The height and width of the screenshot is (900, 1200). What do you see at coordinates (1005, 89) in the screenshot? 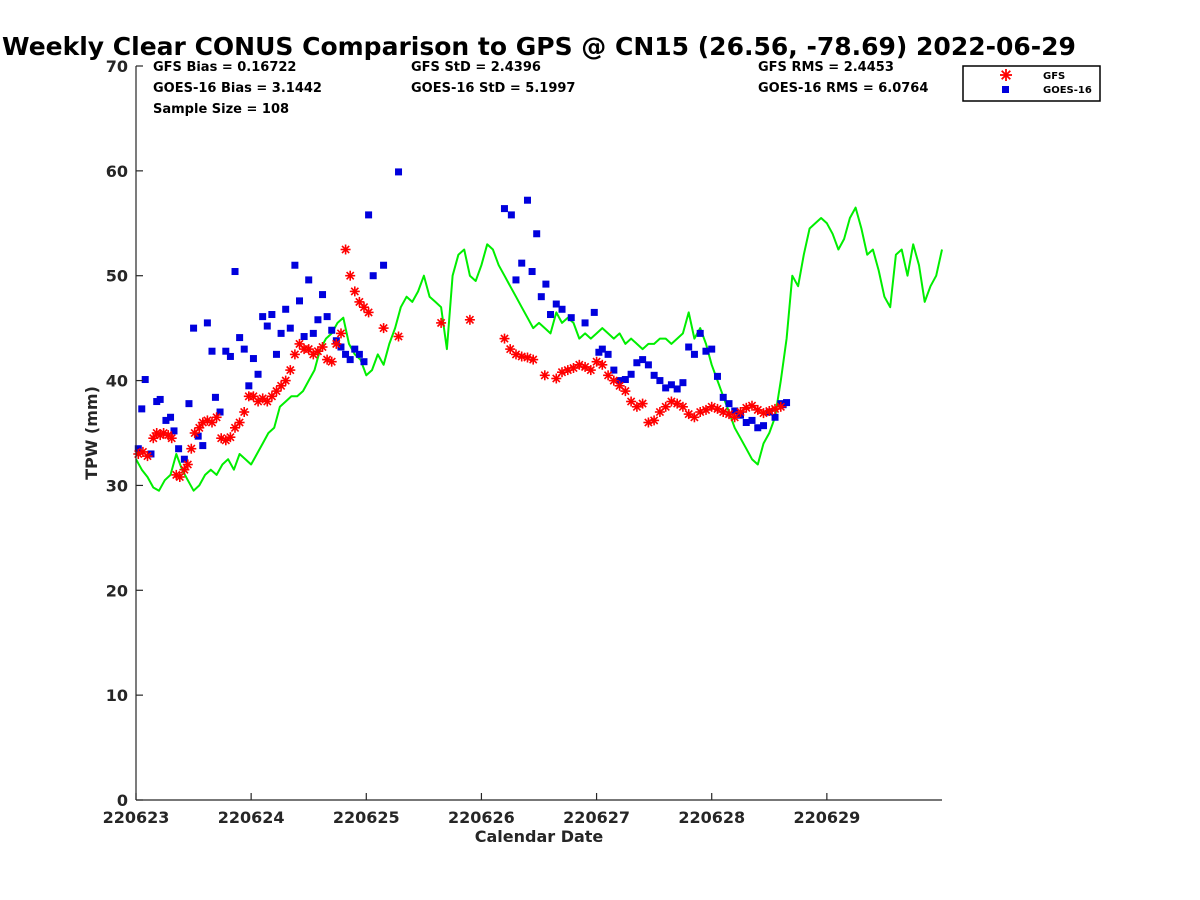
I see `legend-goes-marker` at bounding box center [1005, 89].